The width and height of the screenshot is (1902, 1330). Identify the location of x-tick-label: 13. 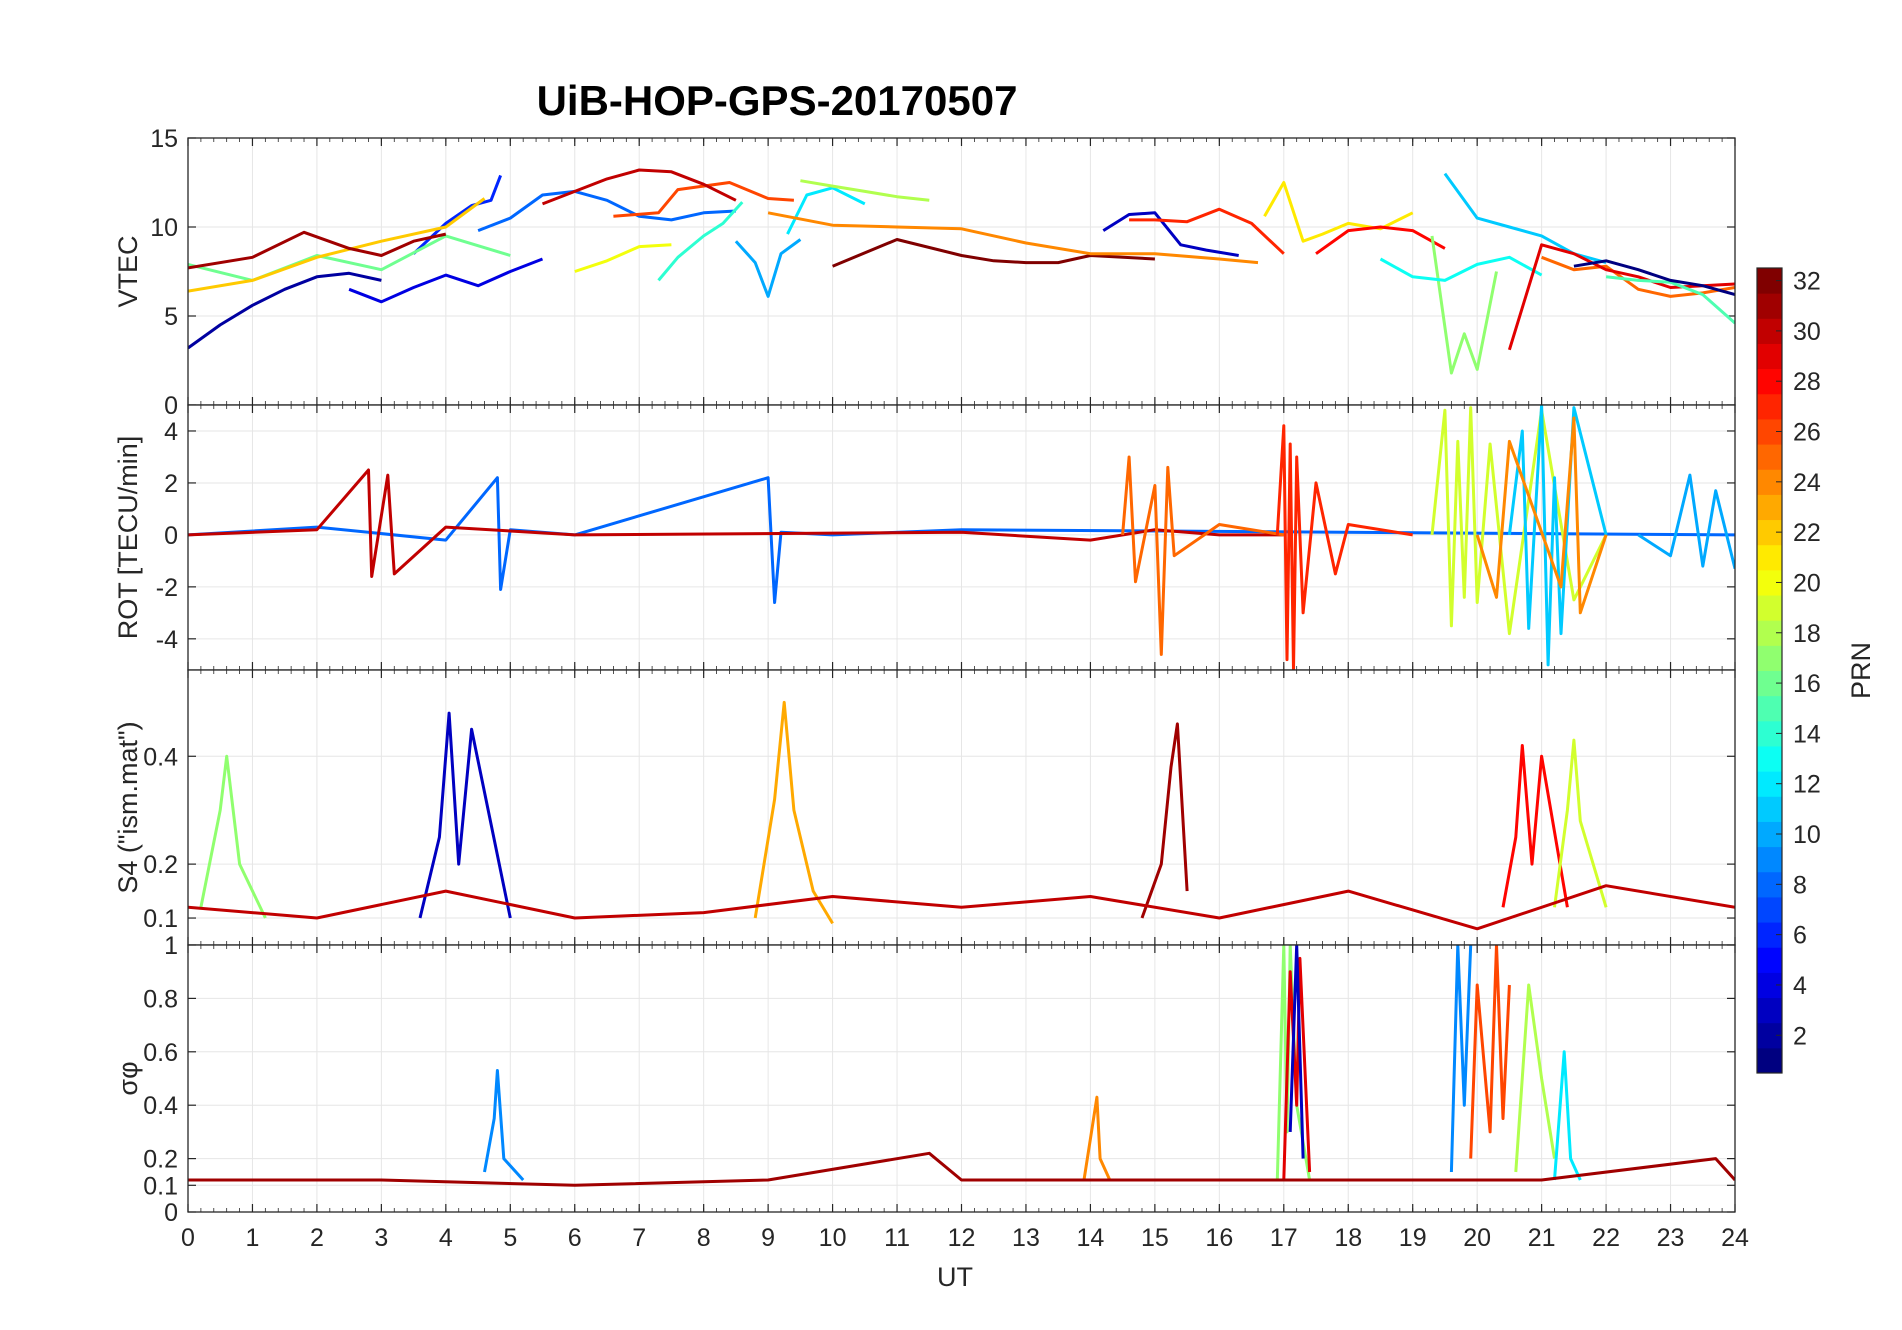
(1026, 1238).